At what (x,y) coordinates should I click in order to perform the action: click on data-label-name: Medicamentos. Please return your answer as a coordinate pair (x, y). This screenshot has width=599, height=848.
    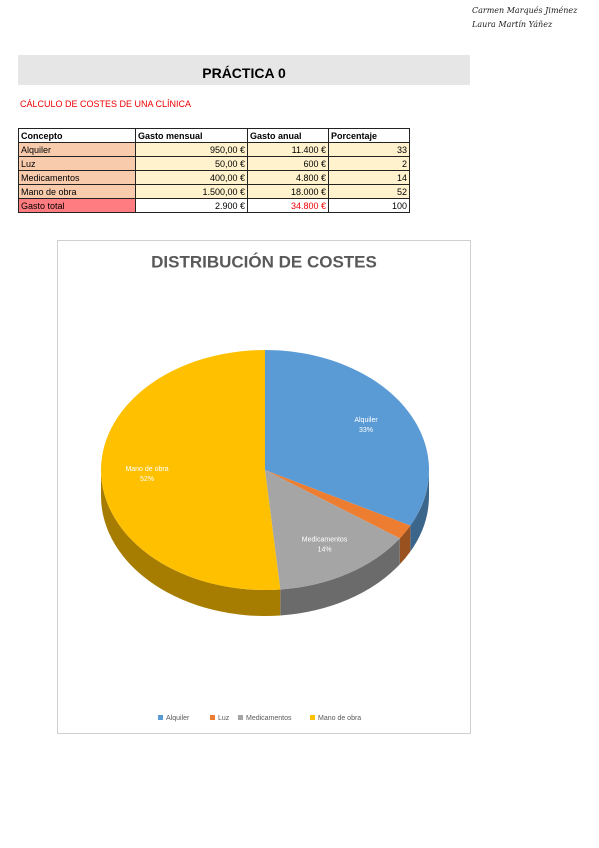
    Looking at the image, I should click on (325, 539).